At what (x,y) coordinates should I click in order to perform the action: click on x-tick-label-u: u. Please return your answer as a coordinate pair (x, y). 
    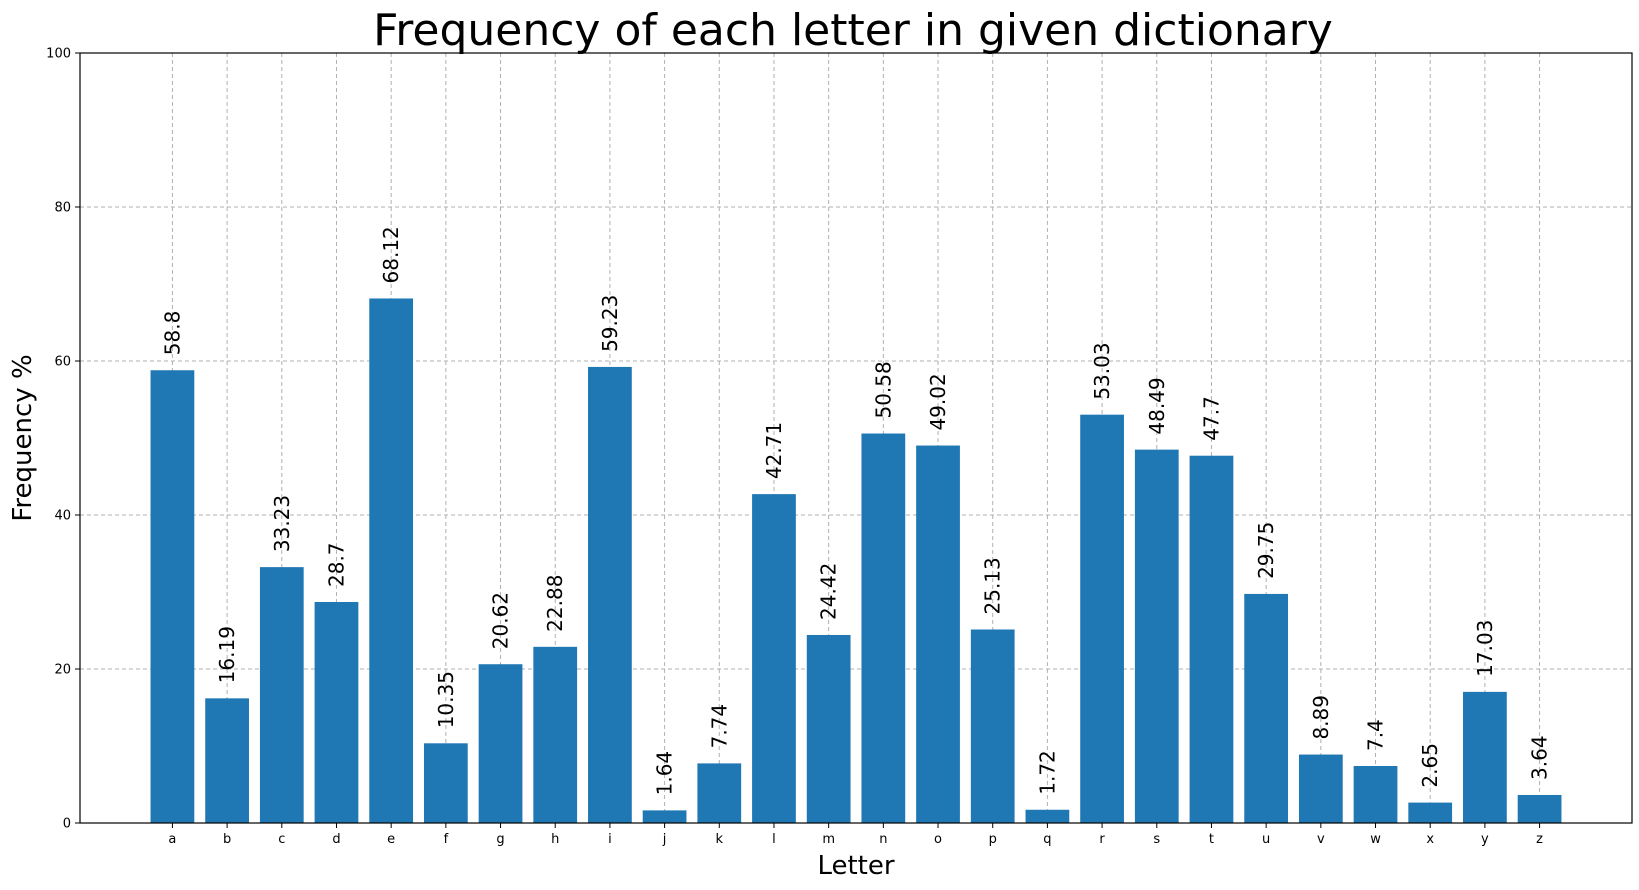
    Looking at the image, I should click on (1266, 839).